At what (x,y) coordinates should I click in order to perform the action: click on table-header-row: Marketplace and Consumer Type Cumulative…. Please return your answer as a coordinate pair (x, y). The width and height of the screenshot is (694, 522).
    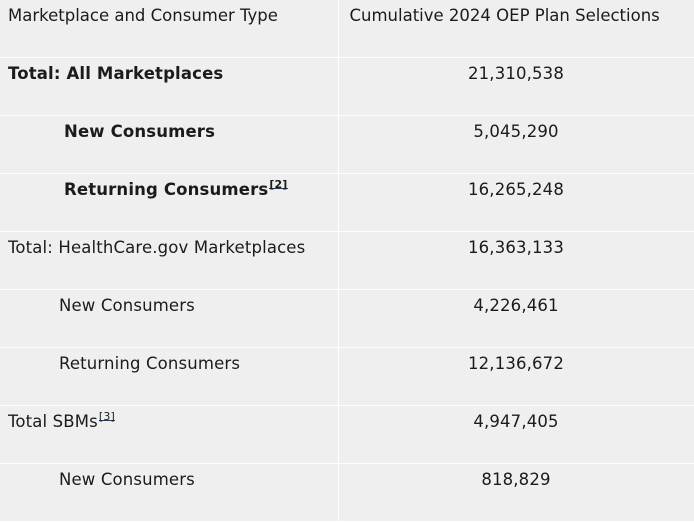
    Looking at the image, I should click on (347, 29).